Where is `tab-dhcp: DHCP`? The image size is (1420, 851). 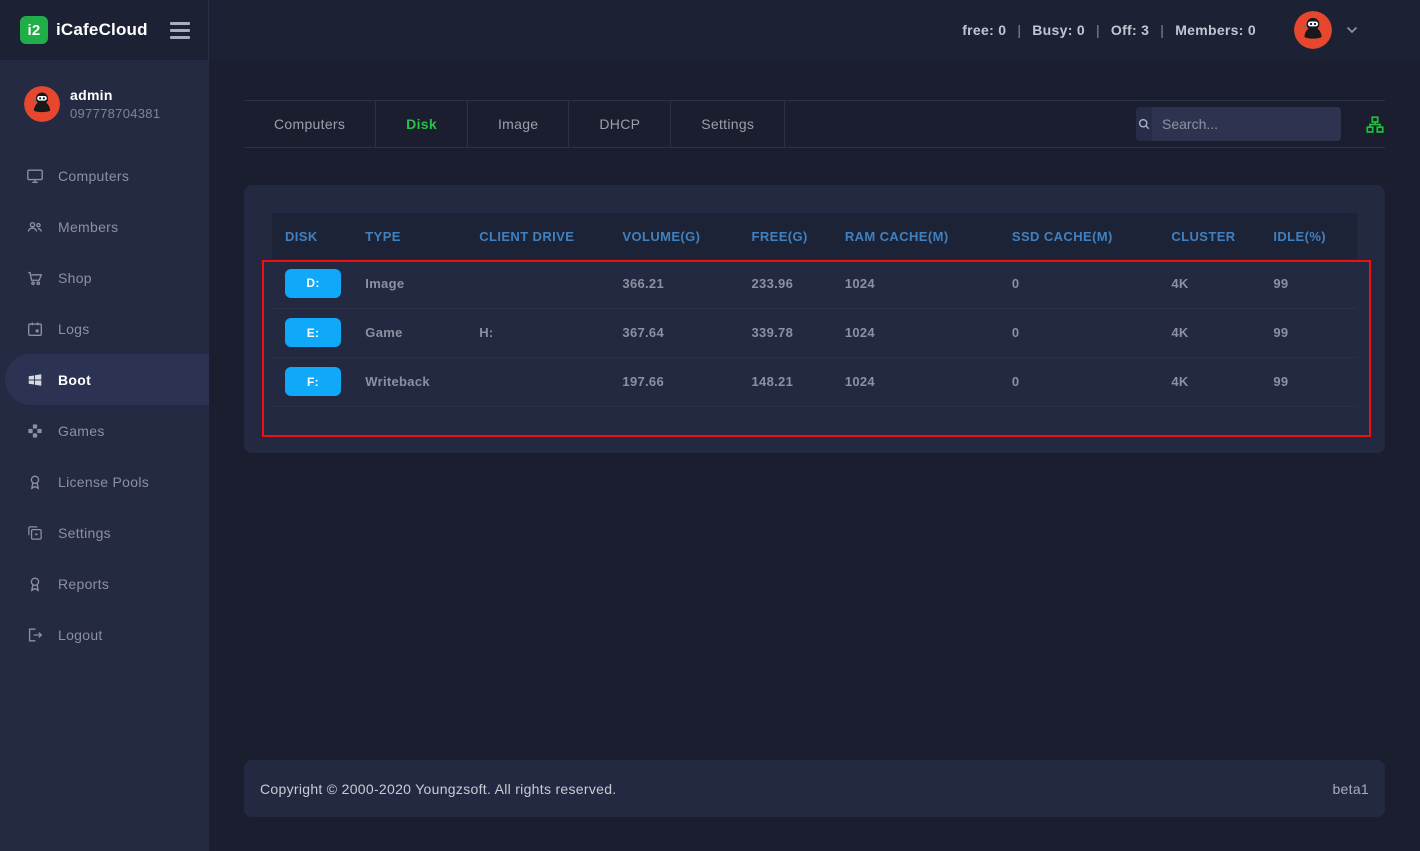
tab-dhcp: DHCP is located at coordinates (620, 124).